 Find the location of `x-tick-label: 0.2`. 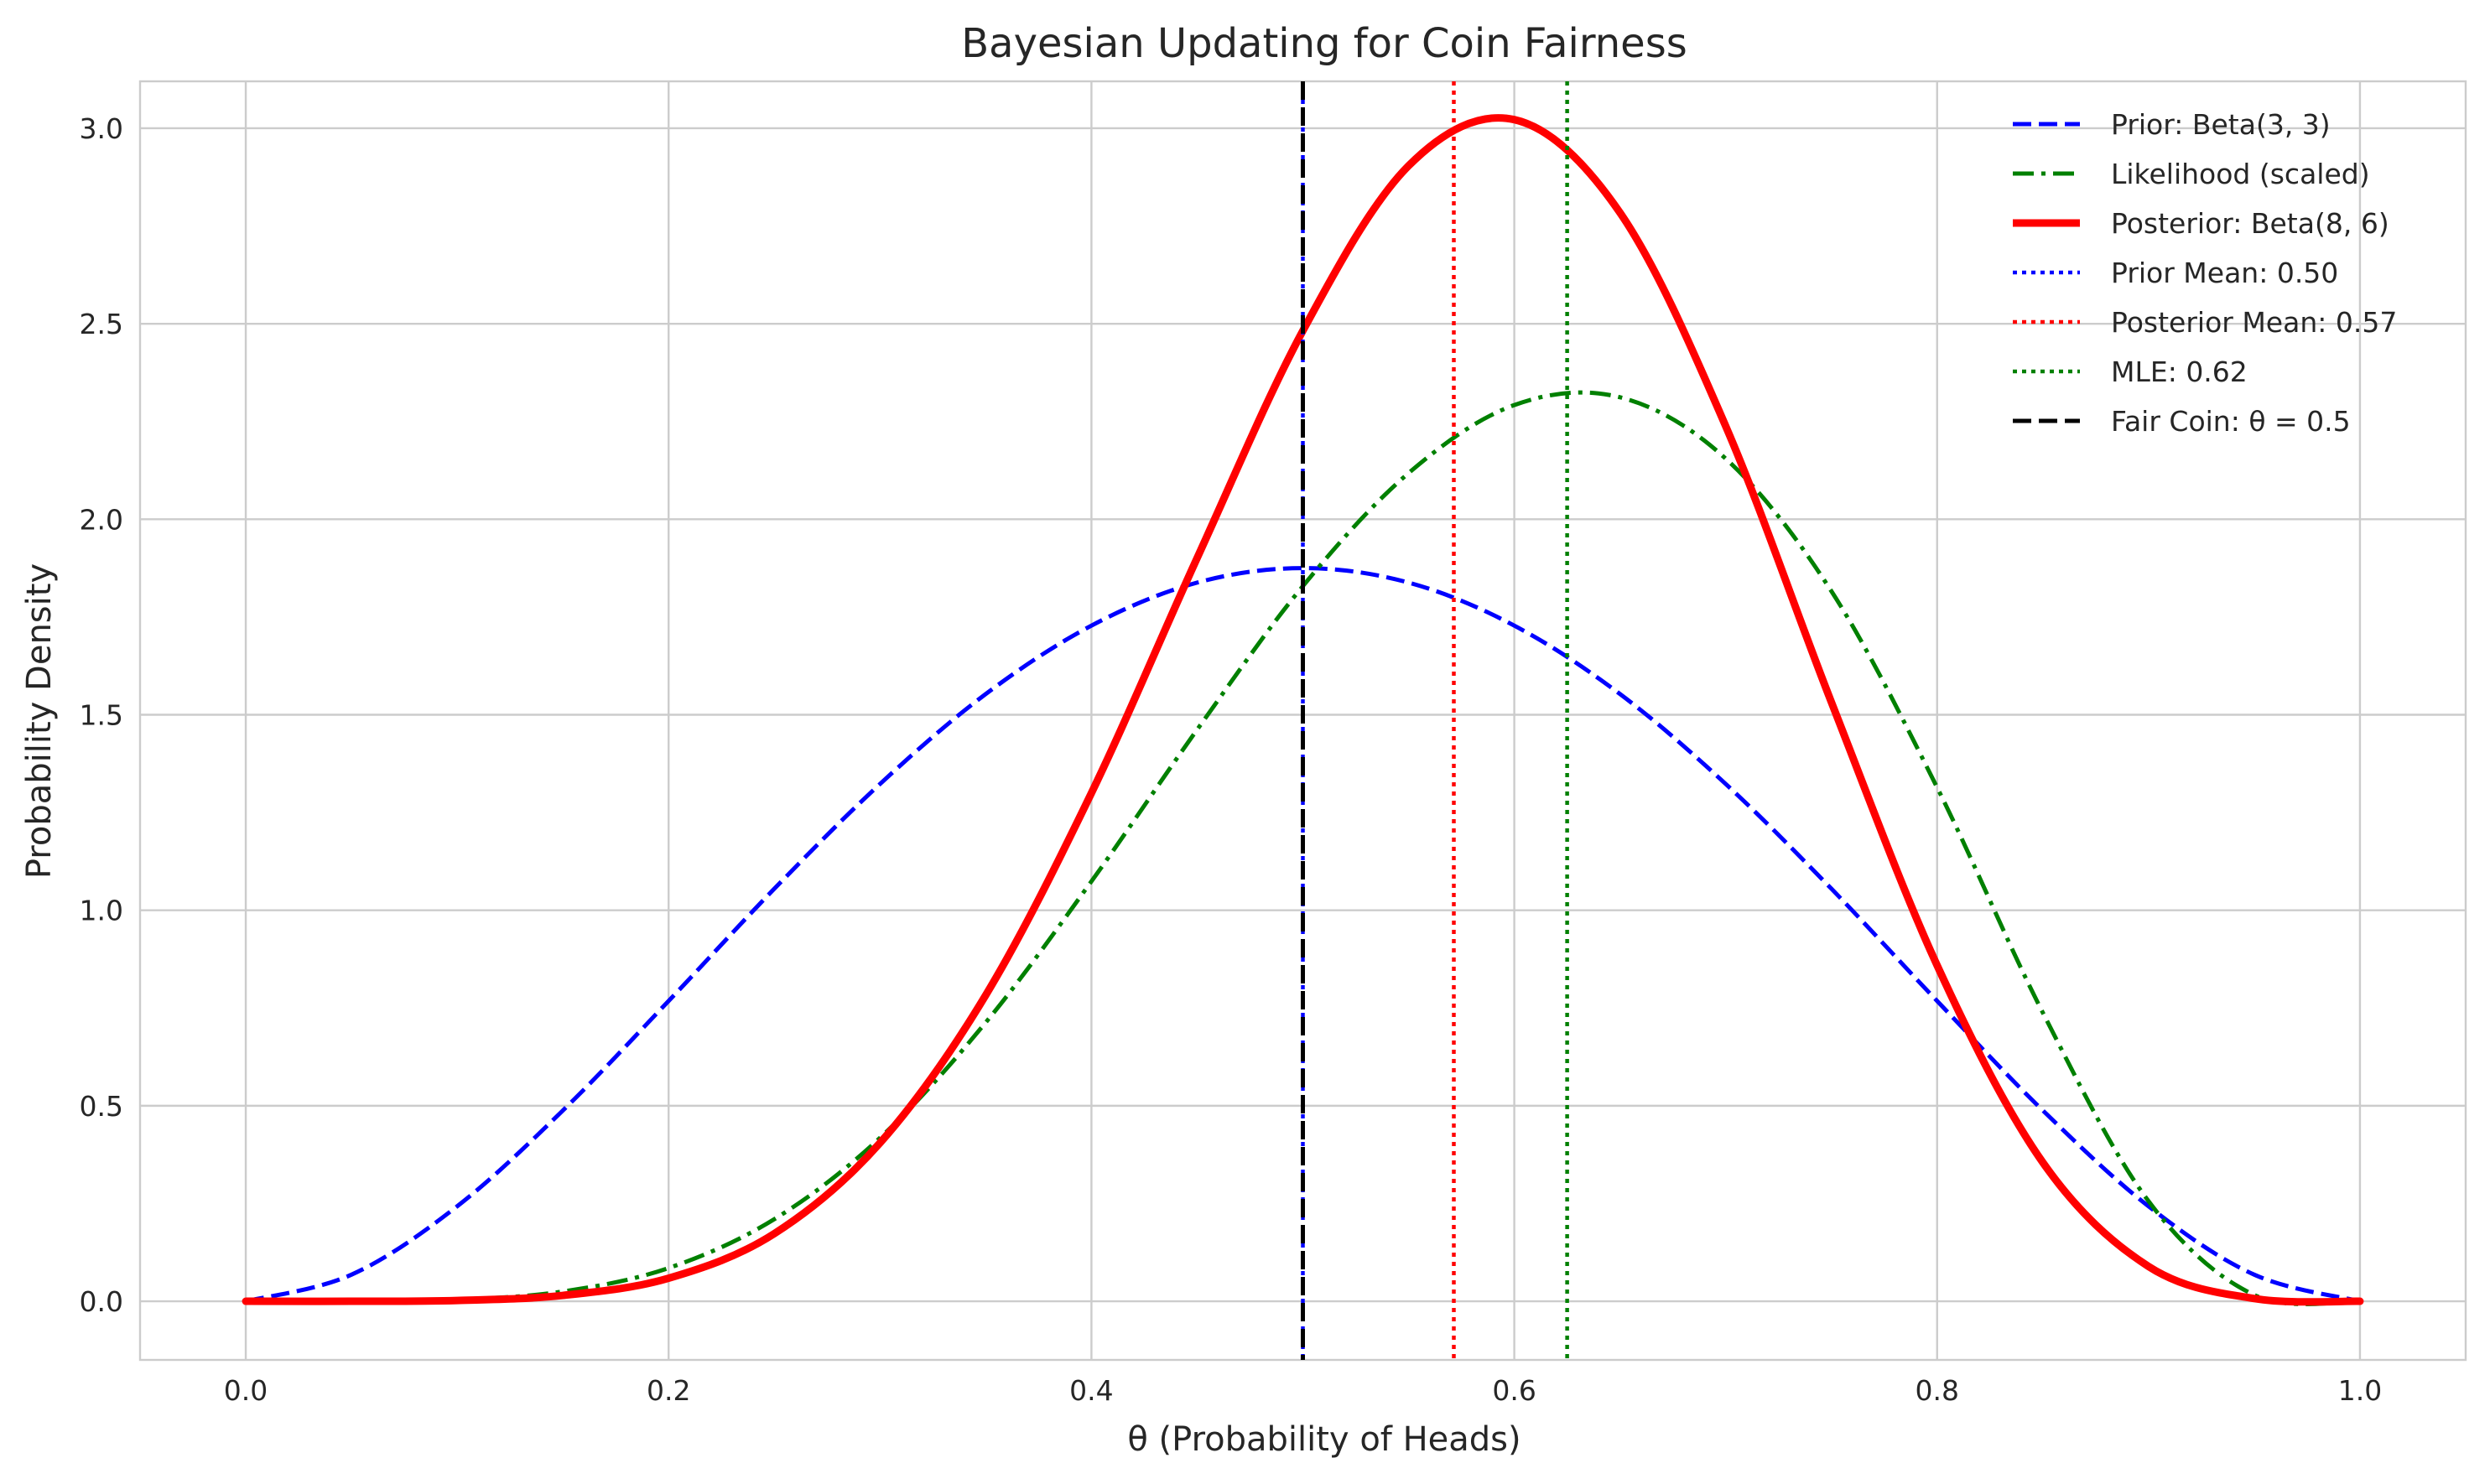

x-tick-label: 0.2 is located at coordinates (668, 1390).